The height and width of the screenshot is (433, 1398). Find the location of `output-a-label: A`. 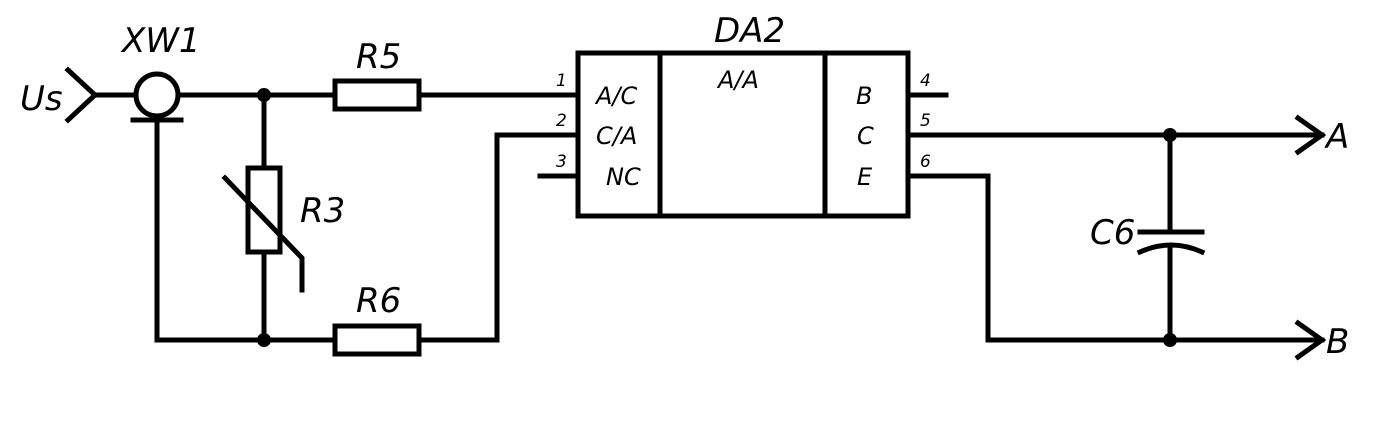

output-a-label: A is located at coordinates (1336, 137).